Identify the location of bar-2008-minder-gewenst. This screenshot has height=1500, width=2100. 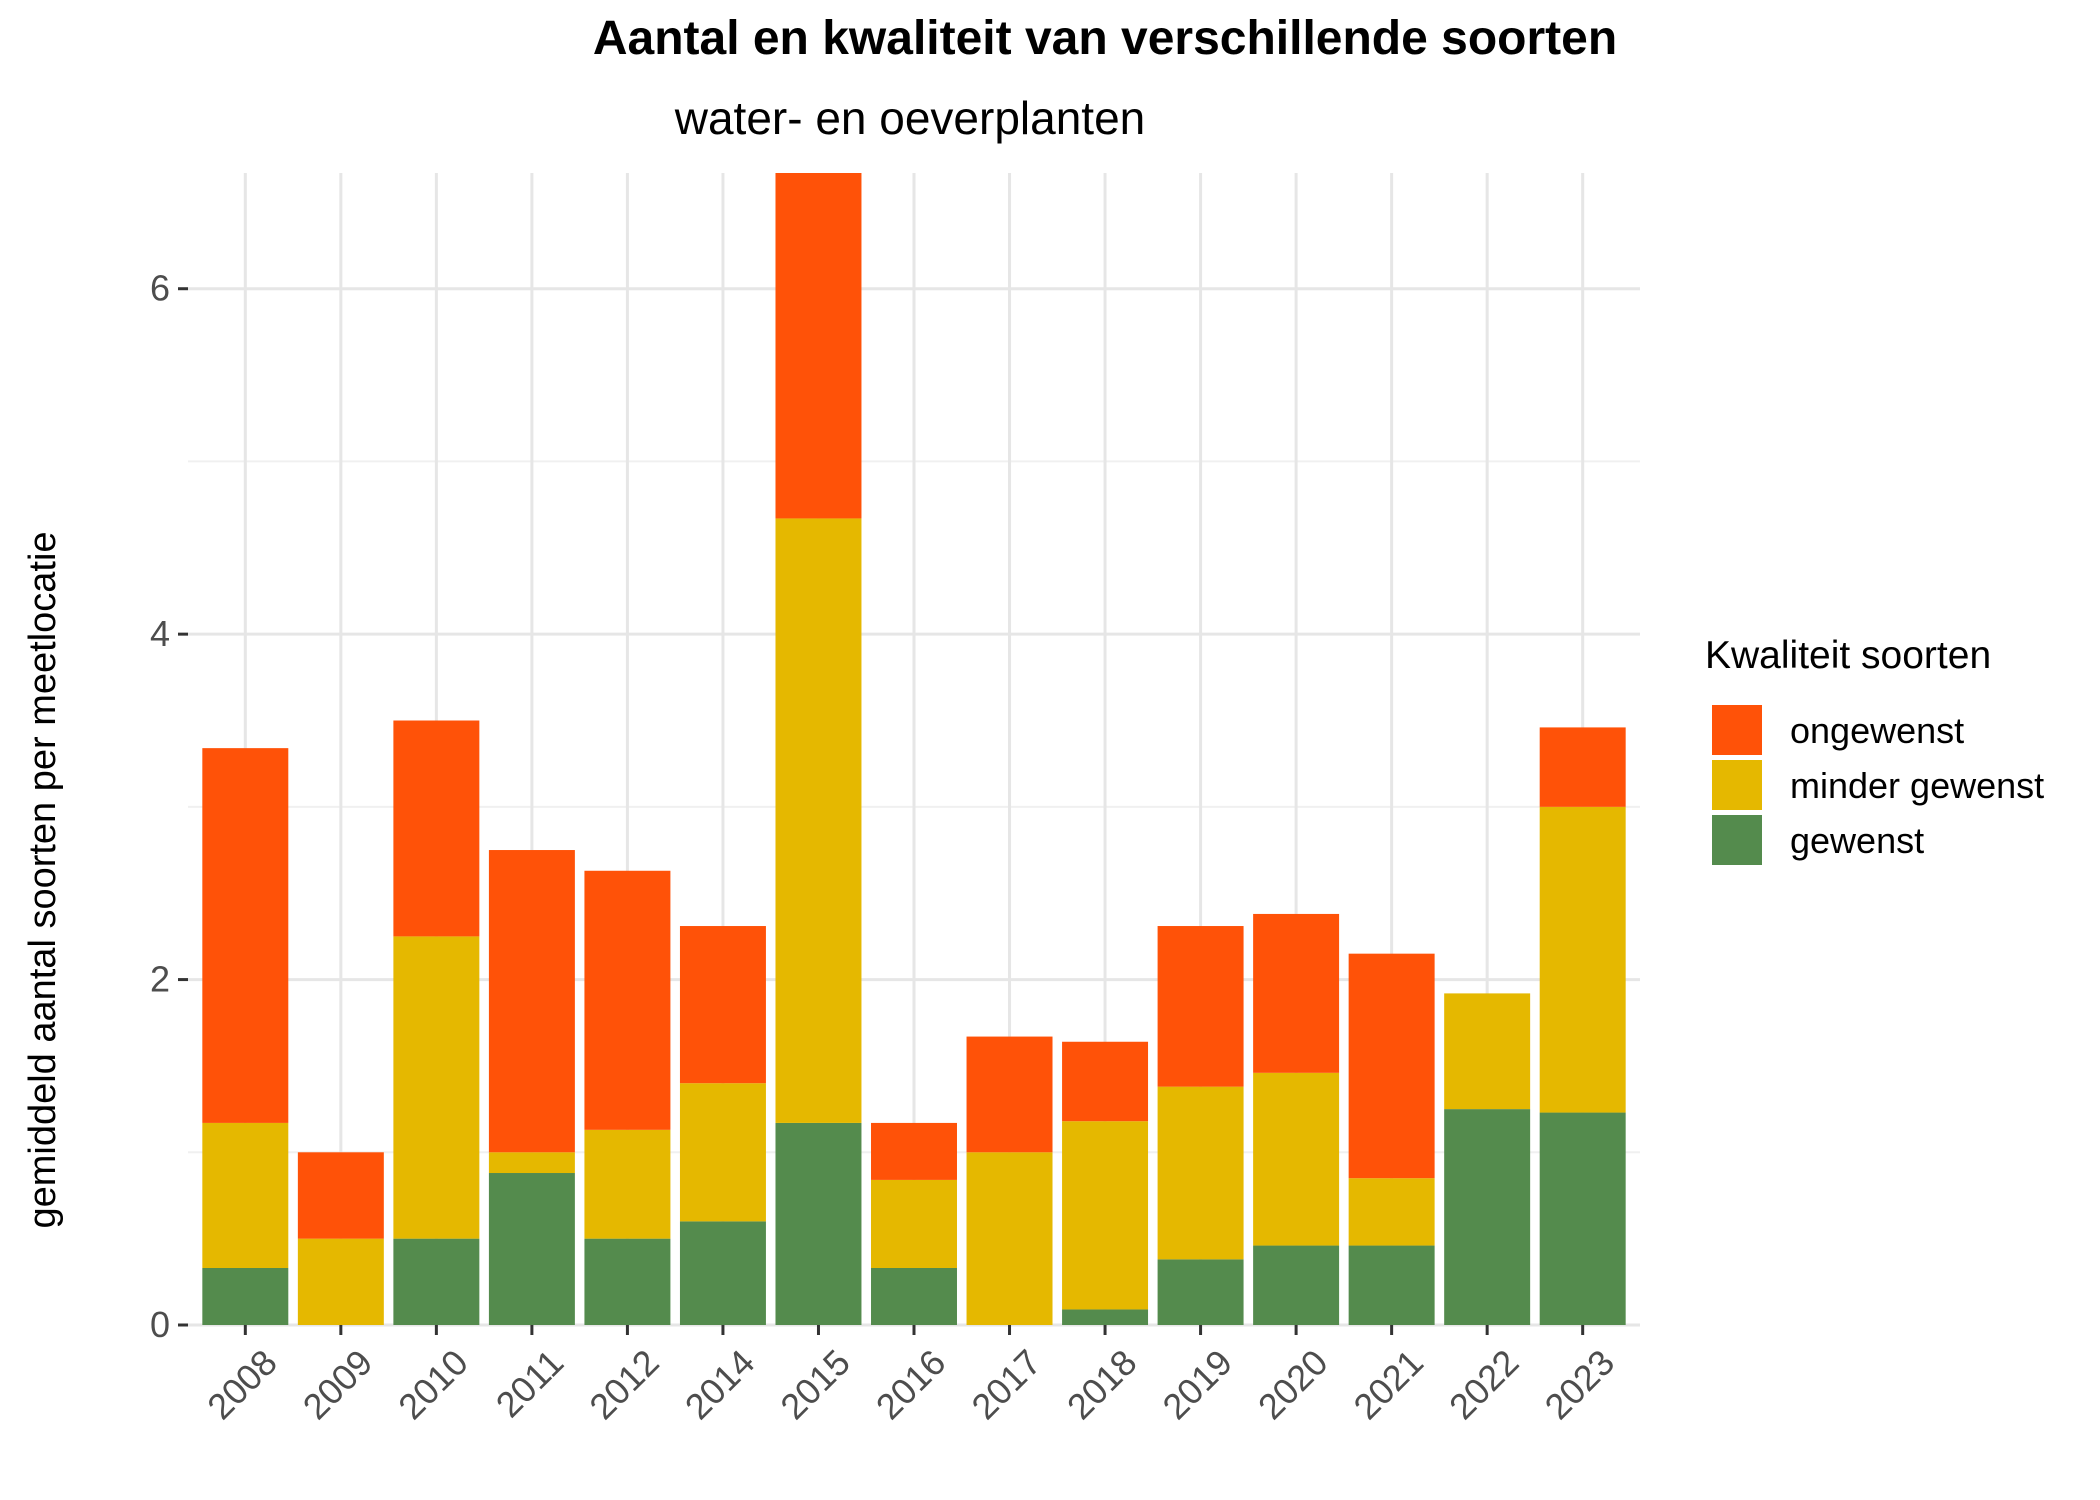
(245, 1195).